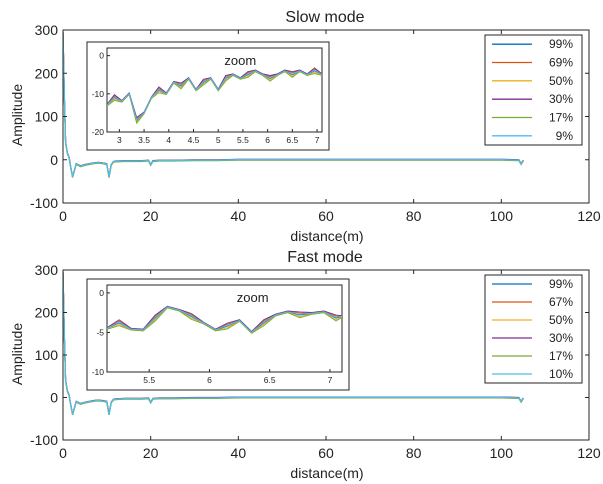 The height and width of the screenshot is (484, 603). I want to click on inset-x-tick-label: 4.5, so click(194, 140).